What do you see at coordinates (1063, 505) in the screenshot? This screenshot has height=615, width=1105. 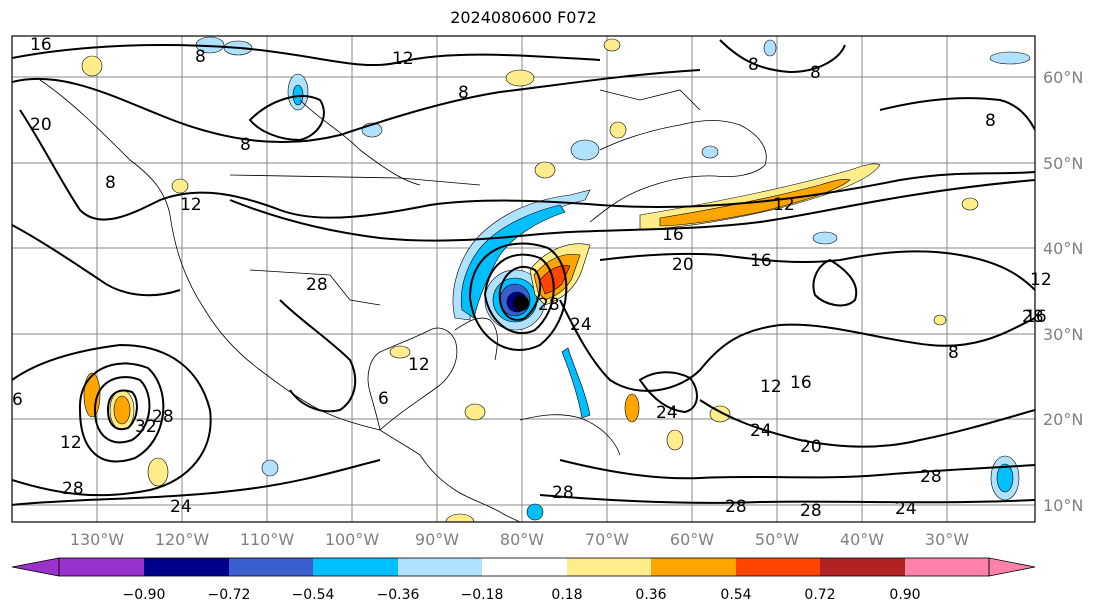 I see `lat-label: 10°N` at bounding box center [1063, 505].